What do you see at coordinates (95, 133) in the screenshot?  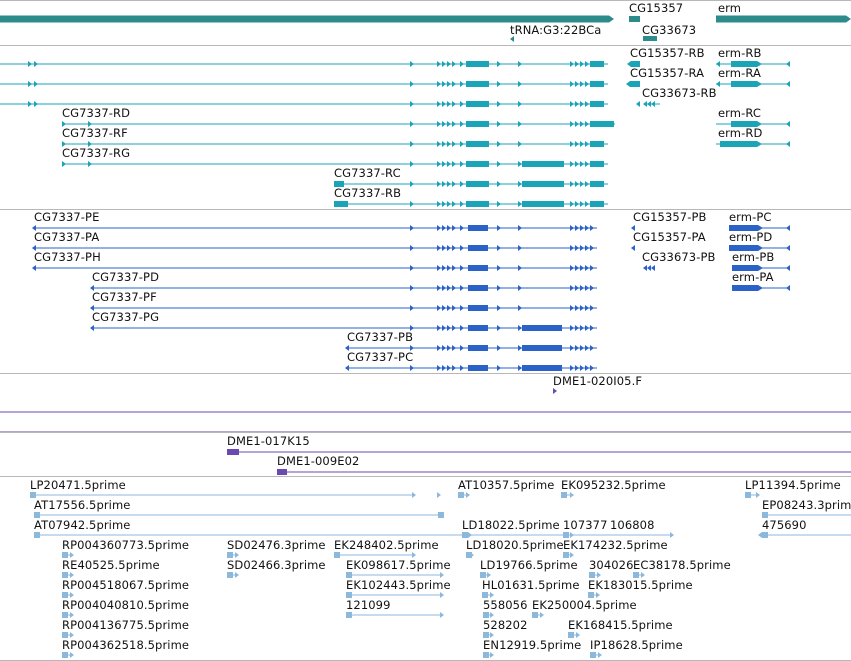 I see `transcript-label: CG7337-RF` at bounding box center [95, 133].